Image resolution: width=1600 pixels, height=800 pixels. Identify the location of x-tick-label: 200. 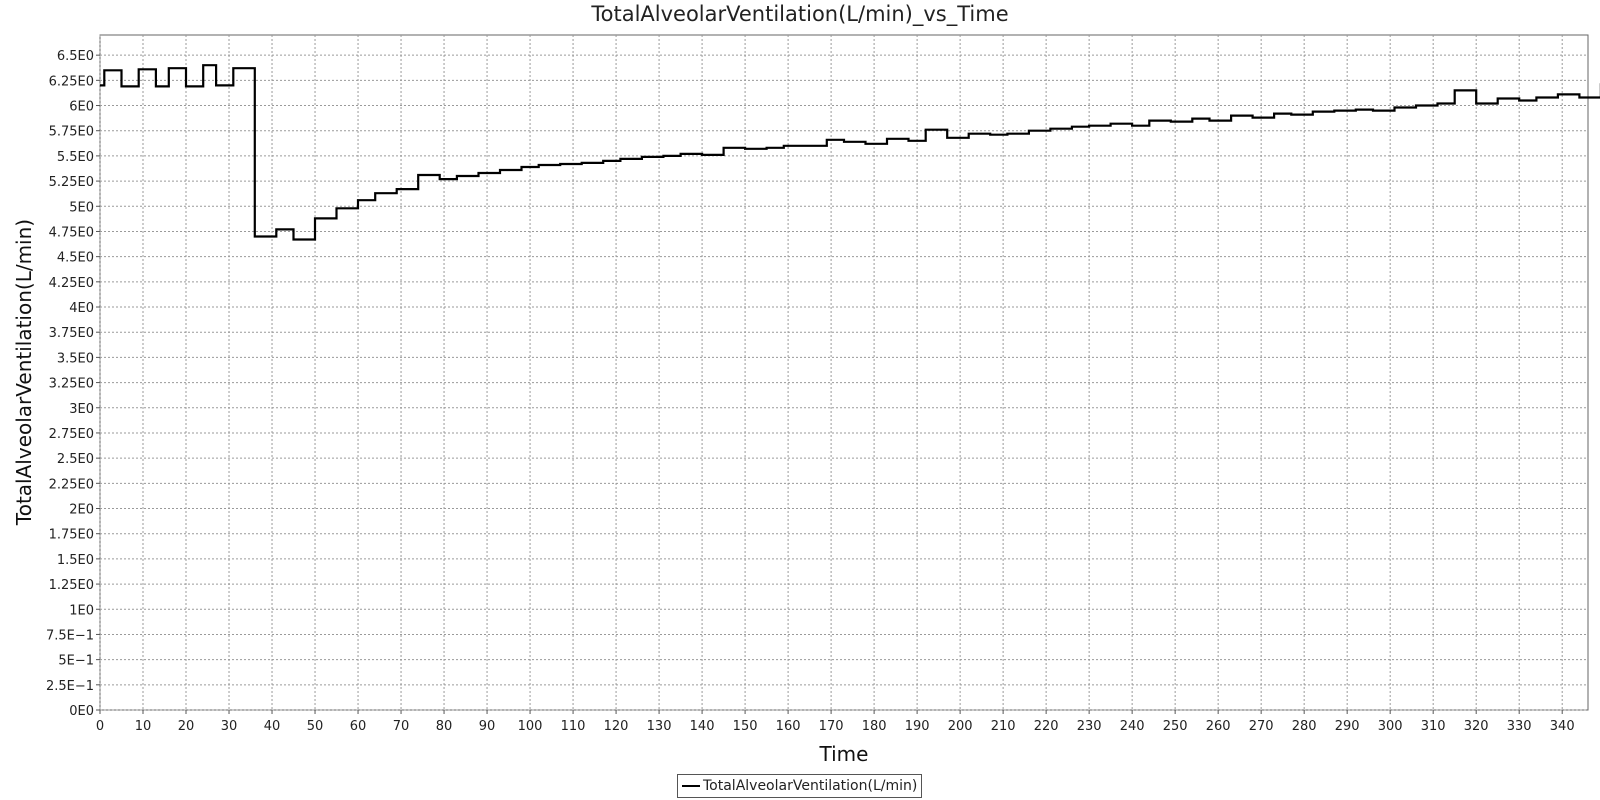
(960, 726).